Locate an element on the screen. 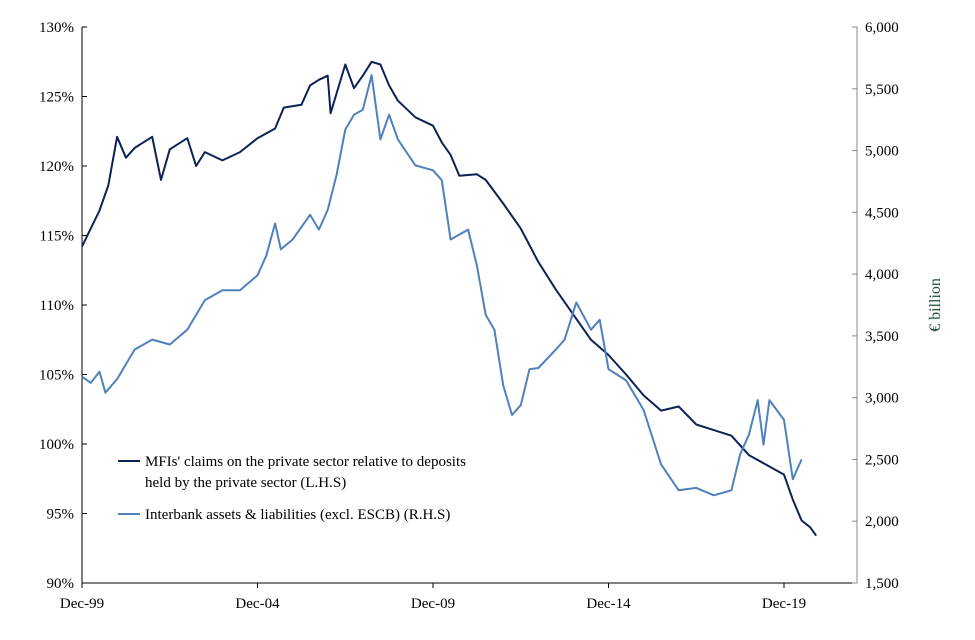 The width and height of the screenshot is (975, 640). right-tick-label: 2,000 is located at coordinates (882, 522).